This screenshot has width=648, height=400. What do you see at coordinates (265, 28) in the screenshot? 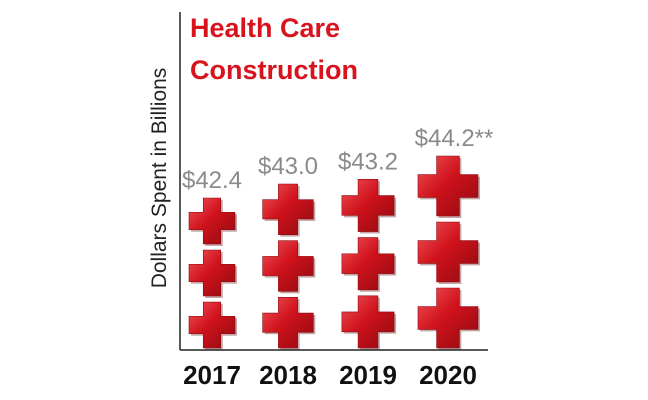
I see `chart-title-line-1: Health Care` at bounding box center [265, 28].